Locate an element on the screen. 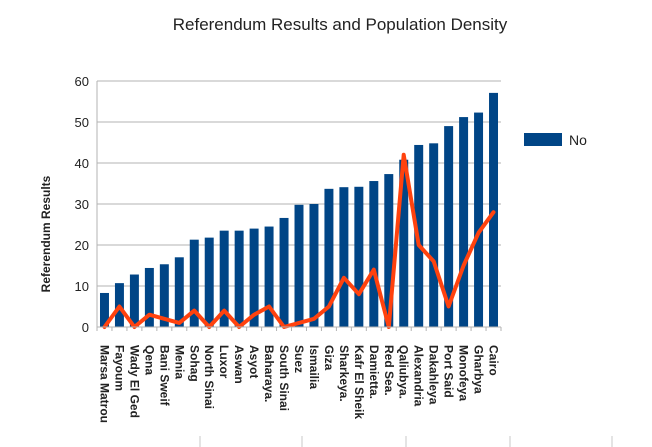  category-label: Marsa Matrou is located at coordinates (104, 384).